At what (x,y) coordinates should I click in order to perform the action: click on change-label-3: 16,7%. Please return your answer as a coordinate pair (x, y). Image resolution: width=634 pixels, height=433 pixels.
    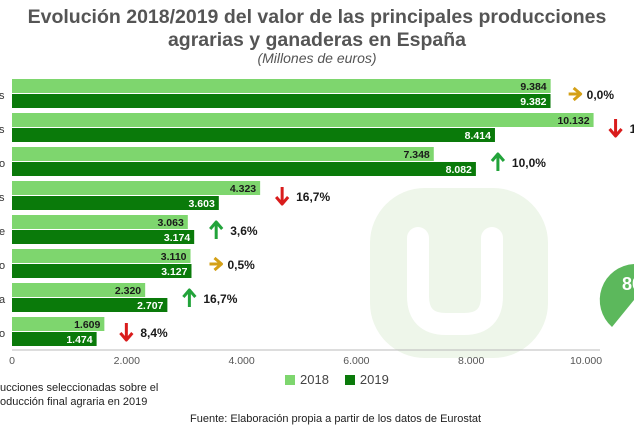
    Looking at the image, I should click on (313, 197).